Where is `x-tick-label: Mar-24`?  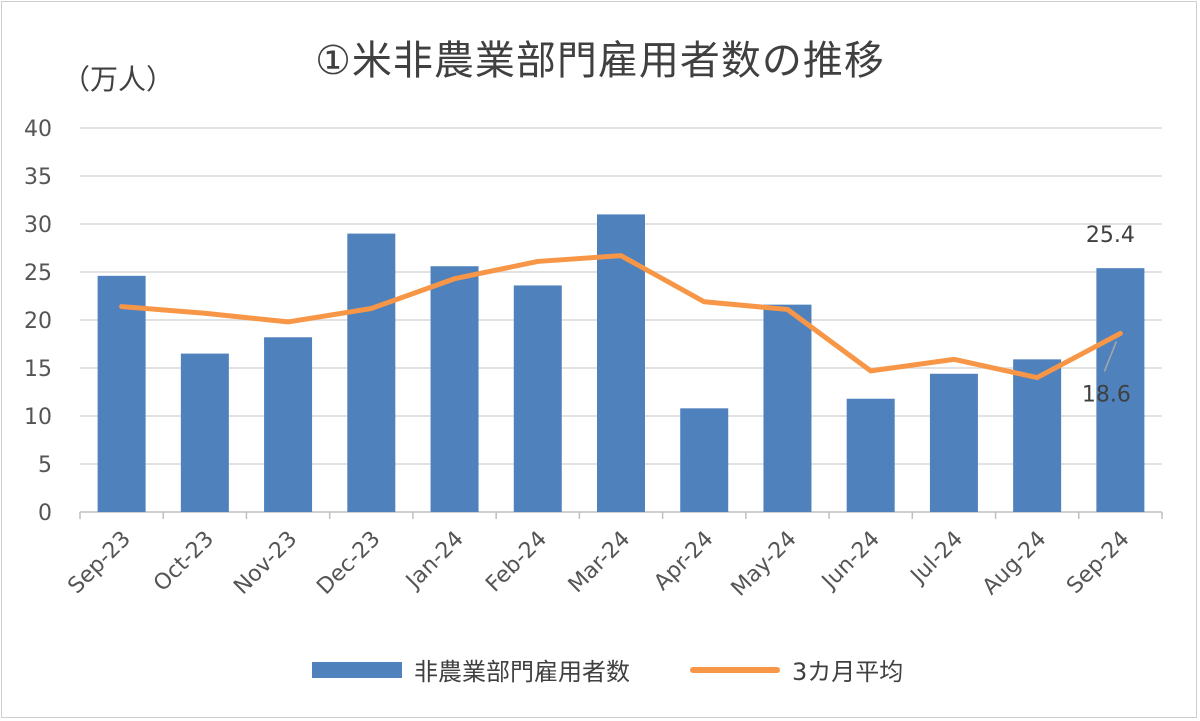 x-tick-label: Mar-24 is located at coordinates (599, 562).